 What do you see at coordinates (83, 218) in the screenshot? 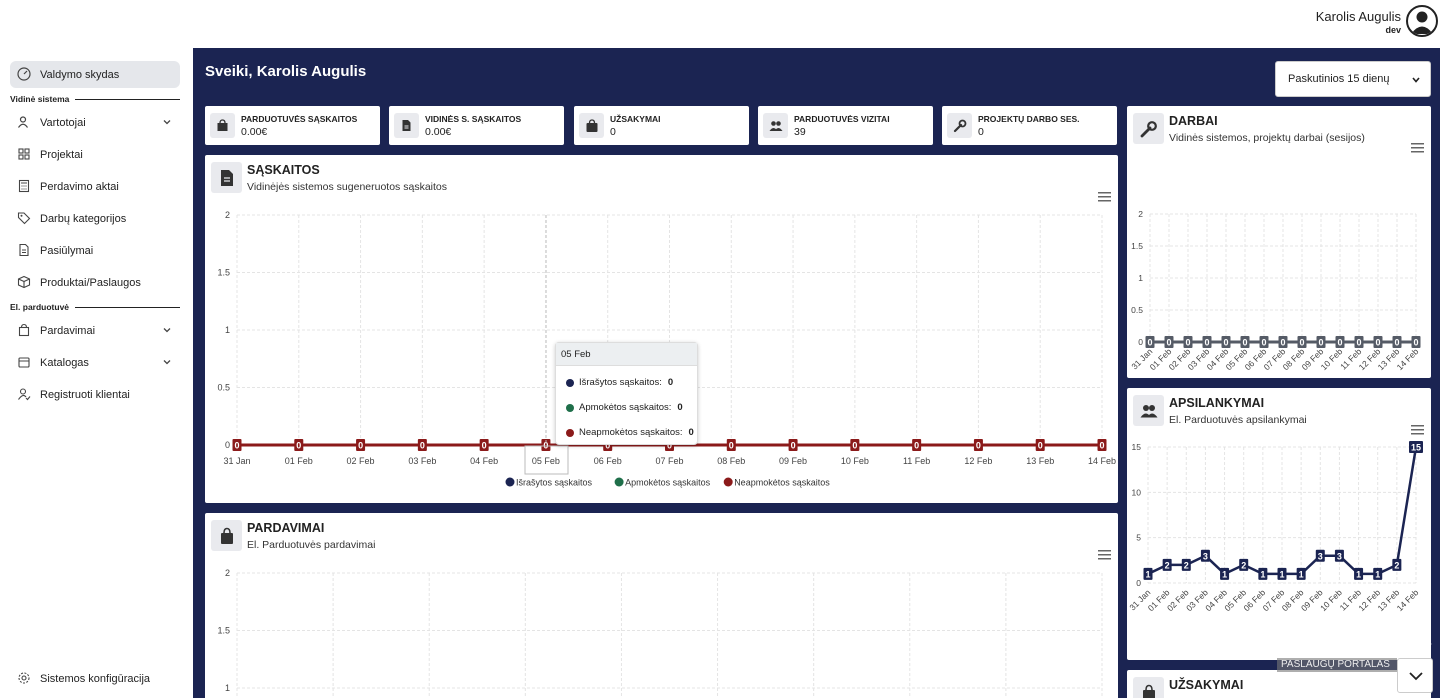
I see `sidebar-item-label: Darbų kategorijos` at bounding box center [83, 218].